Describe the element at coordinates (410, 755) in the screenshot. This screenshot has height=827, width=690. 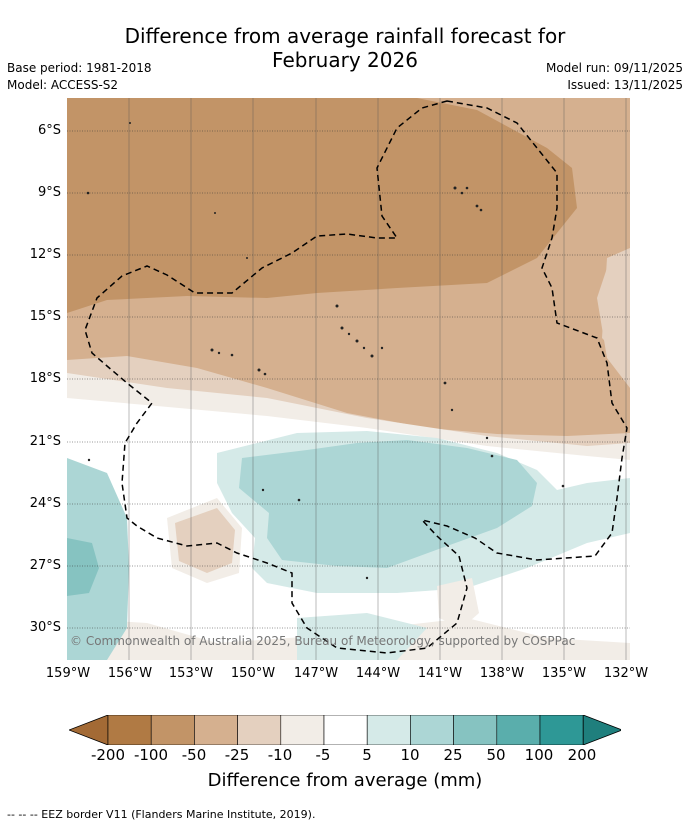
I see `colorbar-tick-label: 10` at that location.